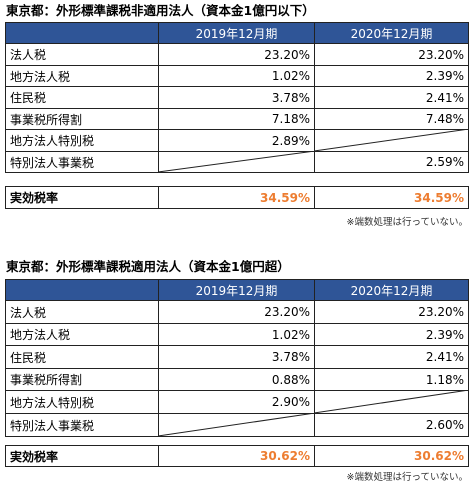 The height and width of the screenshot is (487, 474). Describe the element at coordinates (391, 379) in the screenshot. I see `value-cell: 1.18%` at that location.